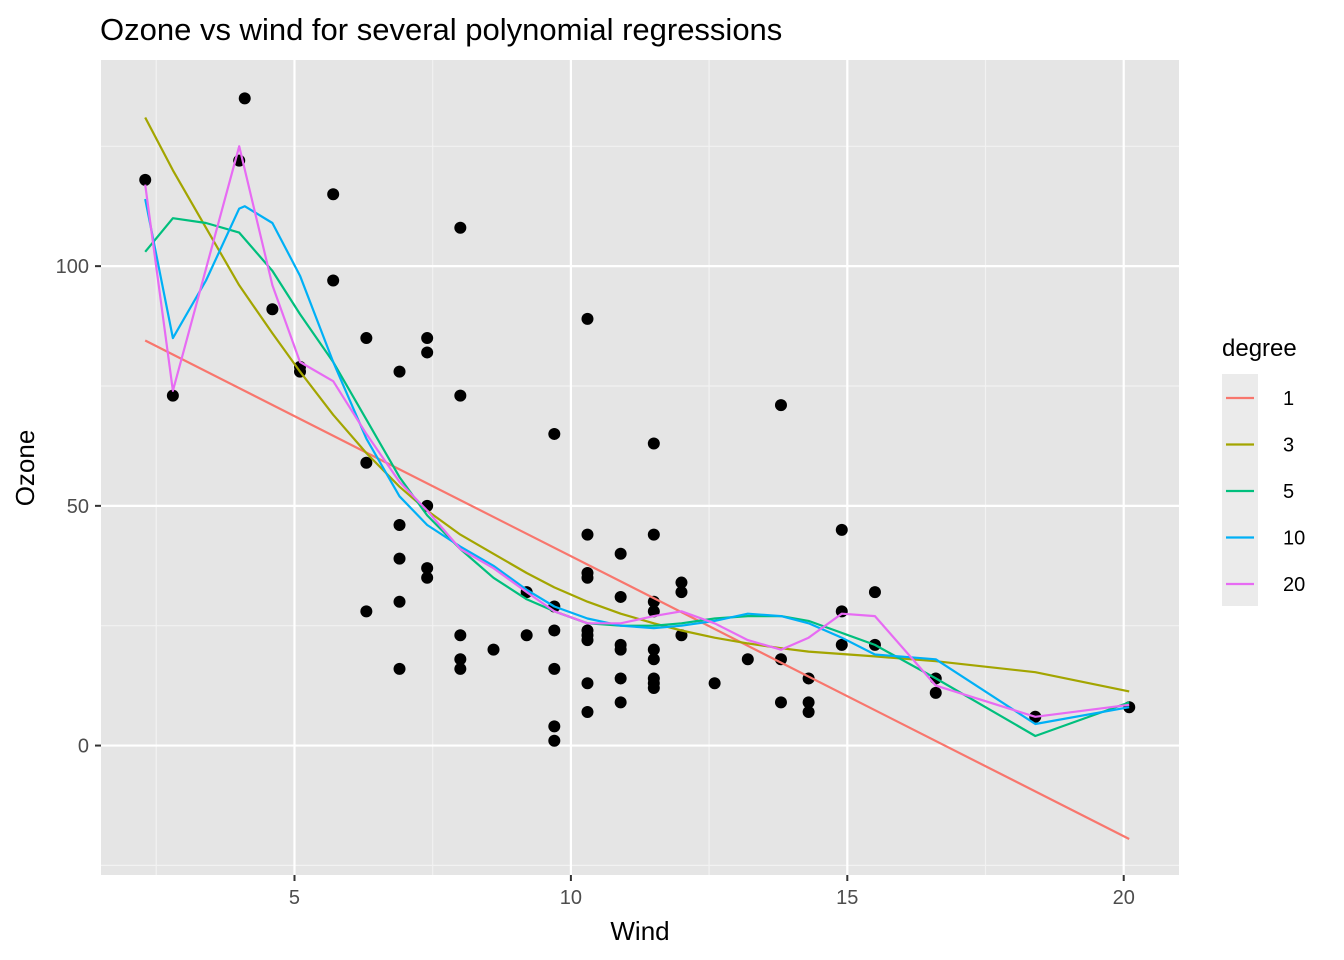 The width and height of the screenshot is (1344, 960). I want to click on legend-items: 1 3 5 10 20, so click(1265, 492).